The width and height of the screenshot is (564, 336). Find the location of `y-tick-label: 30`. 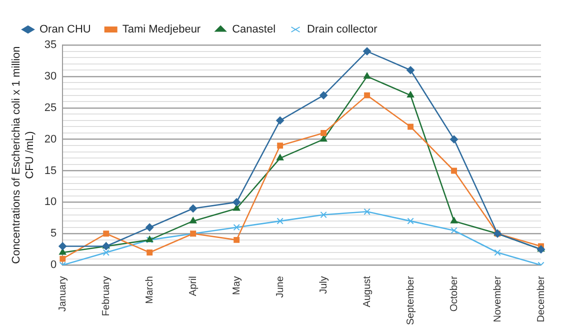

y-tick-label: 30 is located at coordinates (50, 76).